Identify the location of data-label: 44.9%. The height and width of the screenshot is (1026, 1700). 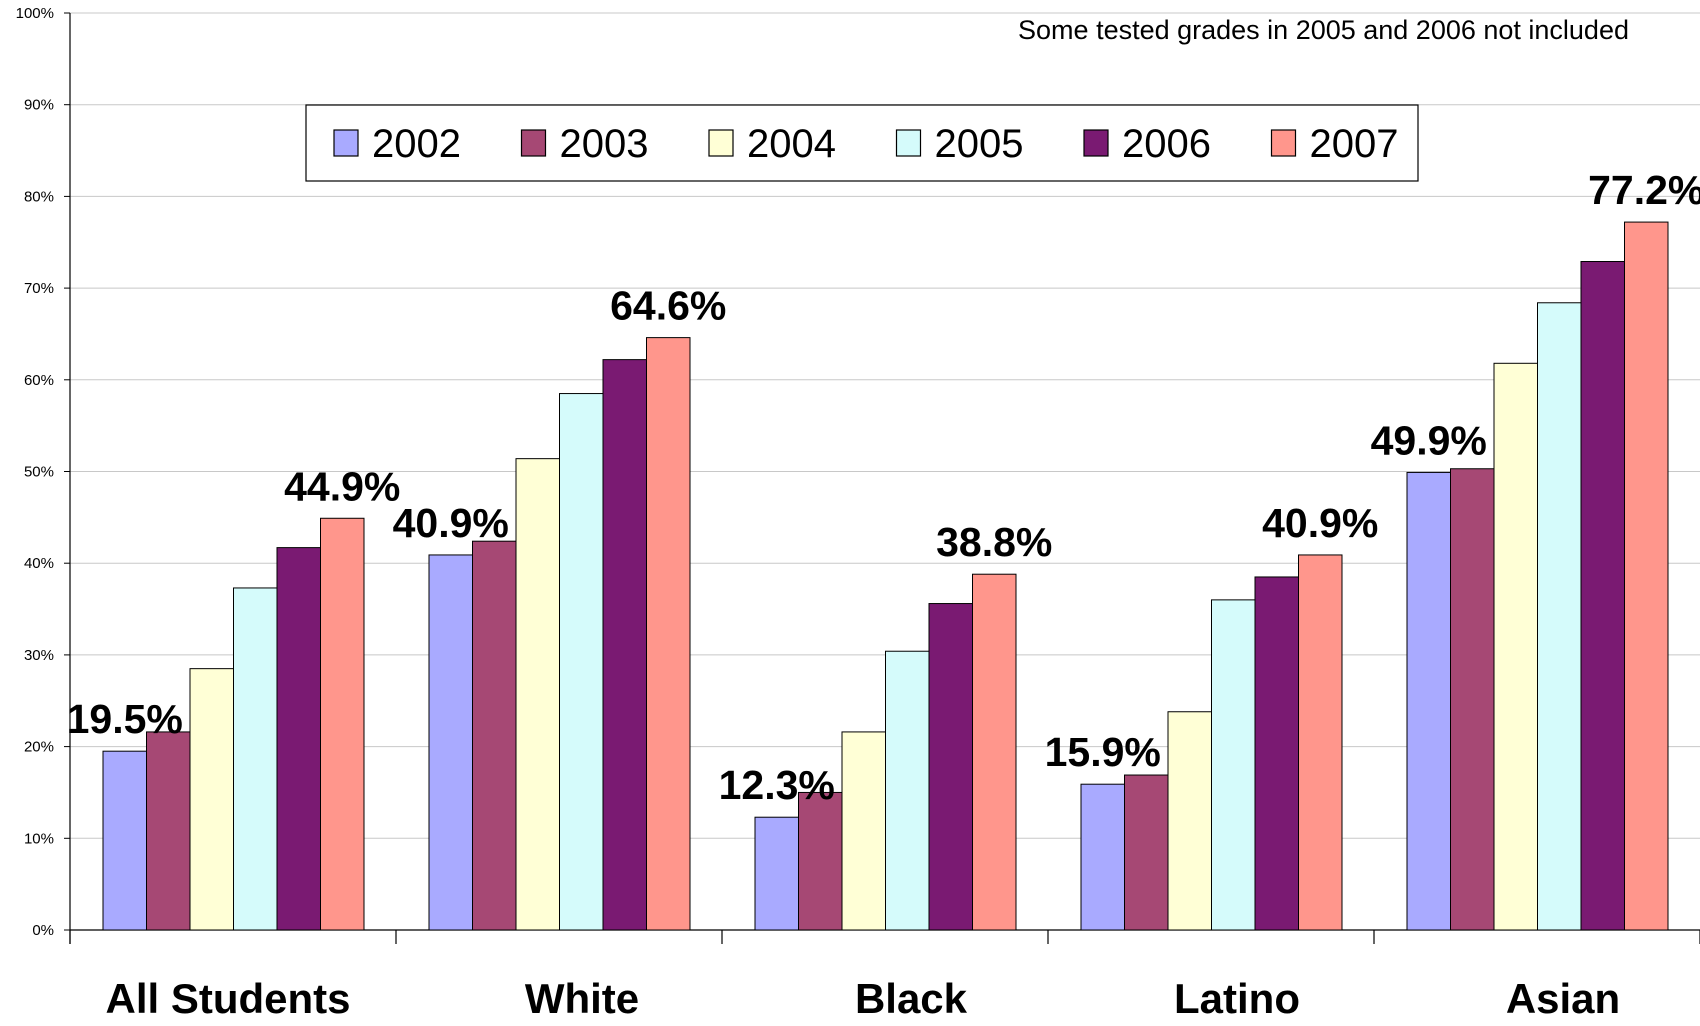
(342, 486).